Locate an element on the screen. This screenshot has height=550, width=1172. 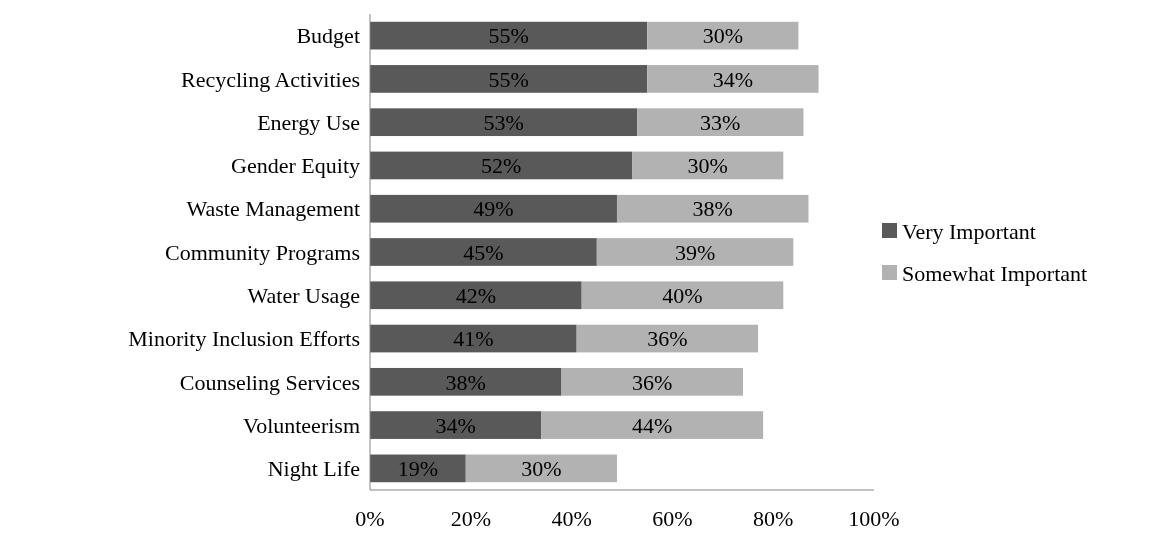
data-label: 45% is located at coordinates (483, 252).